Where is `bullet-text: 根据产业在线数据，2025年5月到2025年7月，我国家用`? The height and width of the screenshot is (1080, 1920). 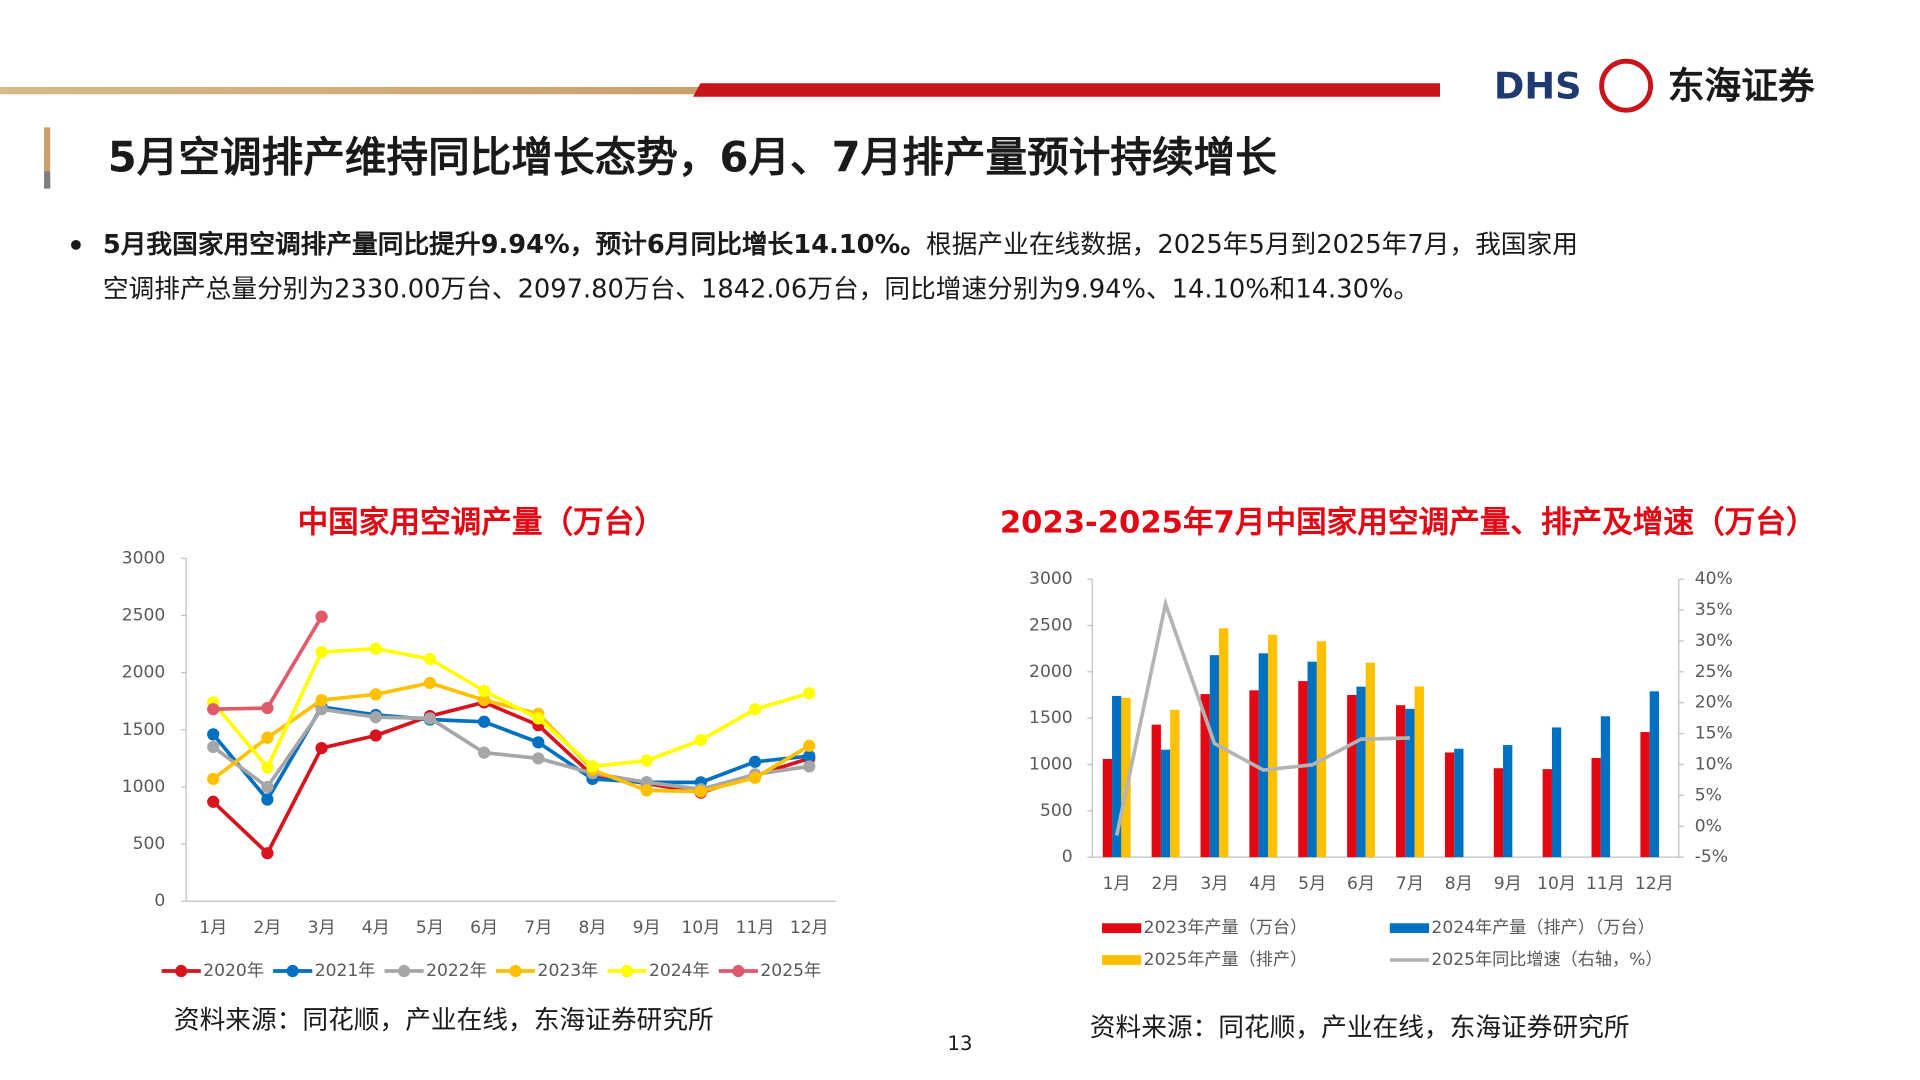
bullet-text: 根据产业在线数据，2025年5月到2025年7月，我国家用 is located at coordinates (1252, 244).